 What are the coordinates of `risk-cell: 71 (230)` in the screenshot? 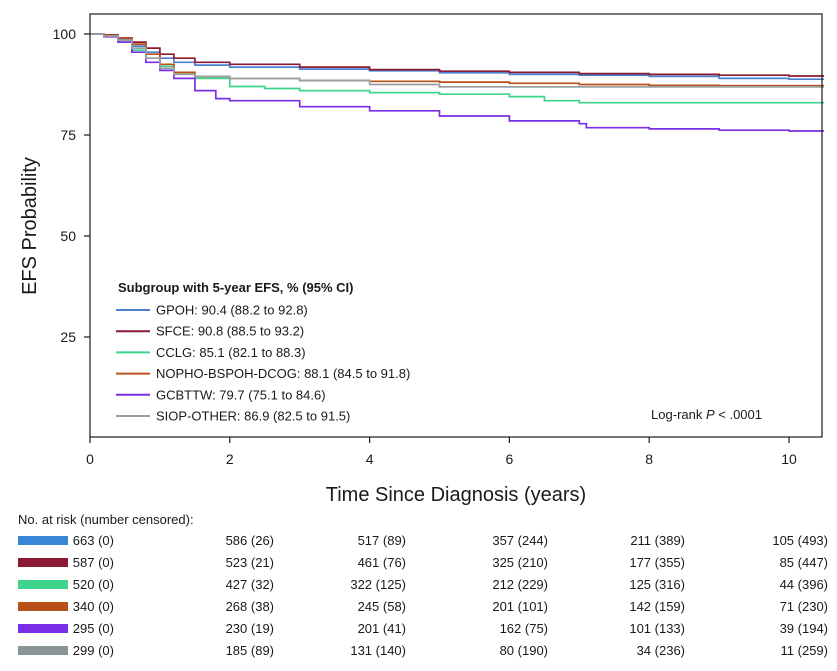 It's located at (803, 606).